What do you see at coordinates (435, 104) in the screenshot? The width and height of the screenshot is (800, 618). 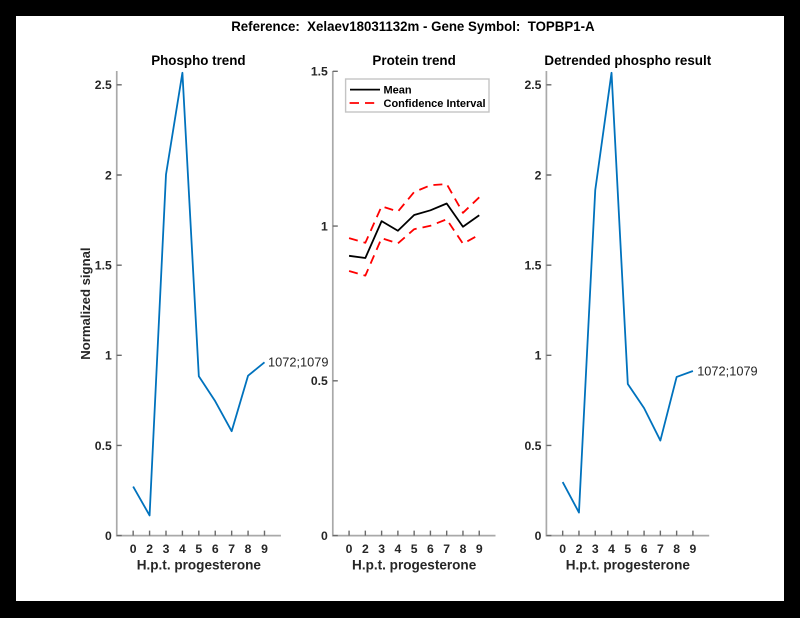 I see `svg-text: Confidence Interval` at bounding box center [435, 104].